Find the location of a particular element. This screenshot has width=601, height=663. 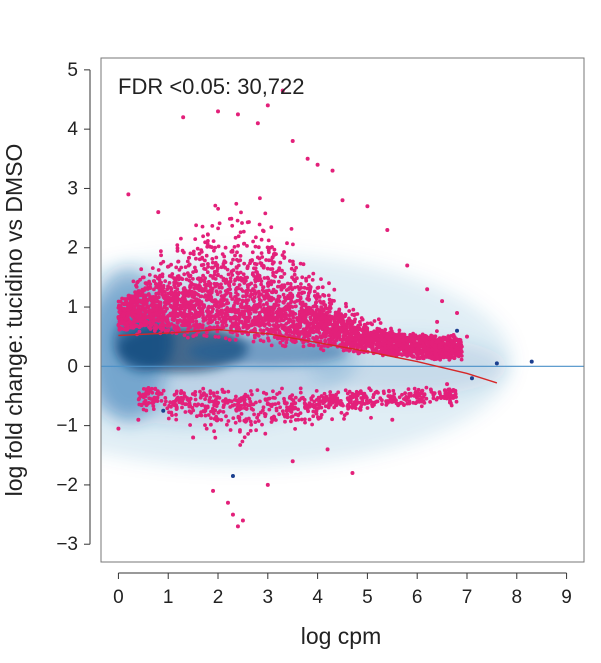

x-axis: 0 1 2 3 4 5 6 7 8 9 is located at coordinates (342, 590).